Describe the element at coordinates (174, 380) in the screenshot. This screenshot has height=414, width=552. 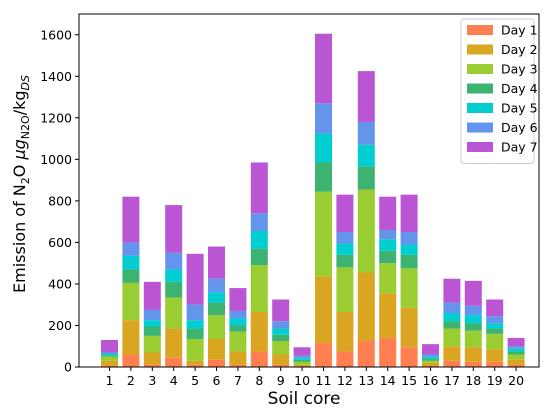
I see `x-tick-label-4: 4` at that location.